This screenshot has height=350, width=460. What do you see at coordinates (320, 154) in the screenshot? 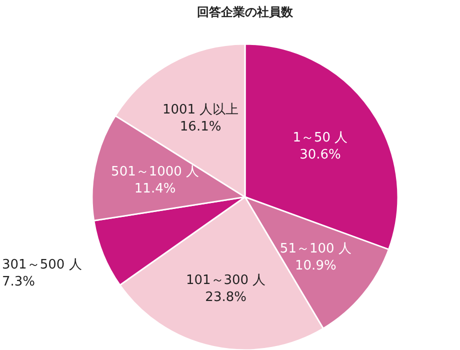
I see `data-label: 30.6%` at bounding box center [320, 154].